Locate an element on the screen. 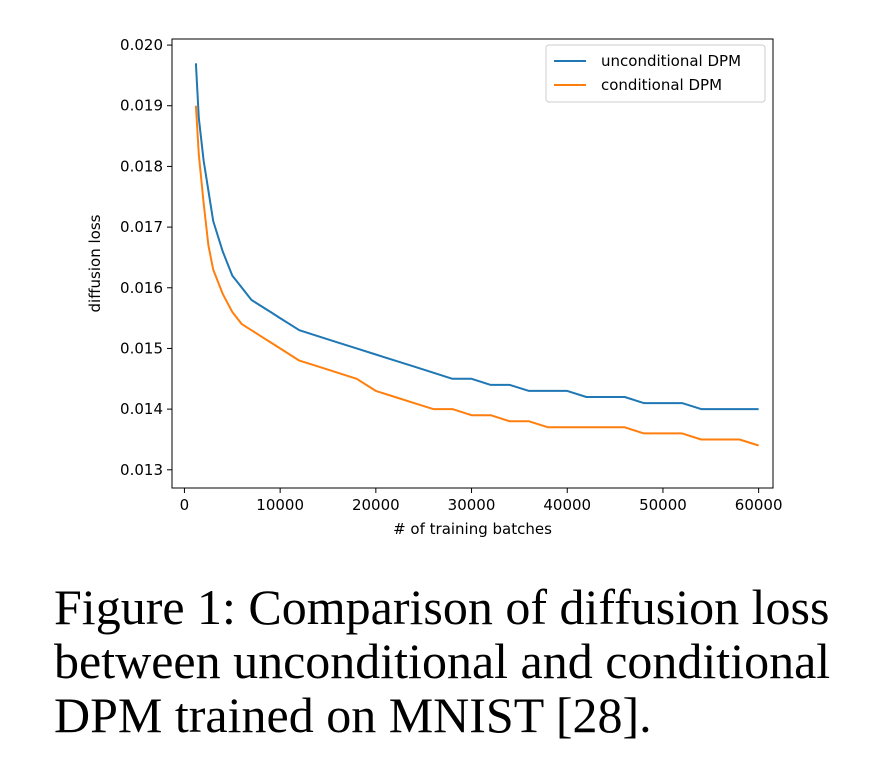 Image resolution: width=895 pixels, height=774 pixels. y-tick-label: 0.014 is located at coordinates (141, 409).